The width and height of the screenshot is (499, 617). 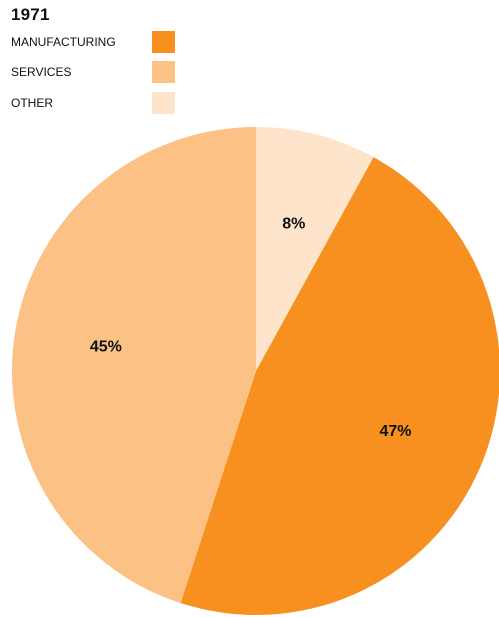 I want to click on legend-swatch-services, so click(x=163, y=72).